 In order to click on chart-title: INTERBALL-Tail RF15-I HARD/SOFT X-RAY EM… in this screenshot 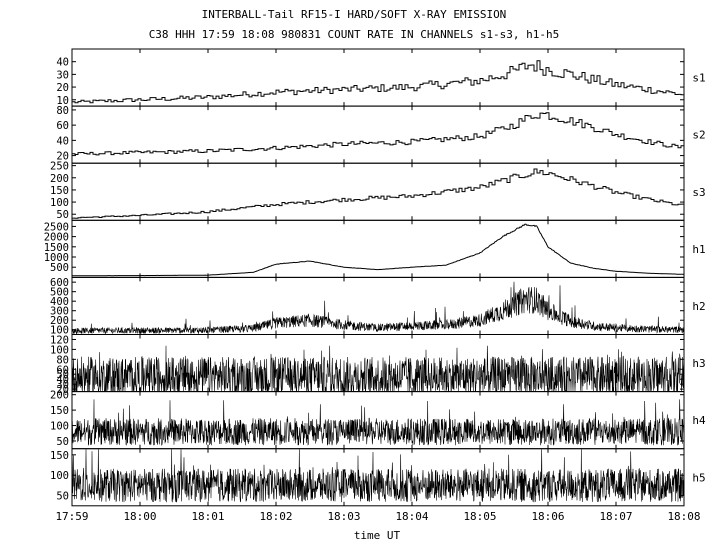, I will do `click(354, 14)`.